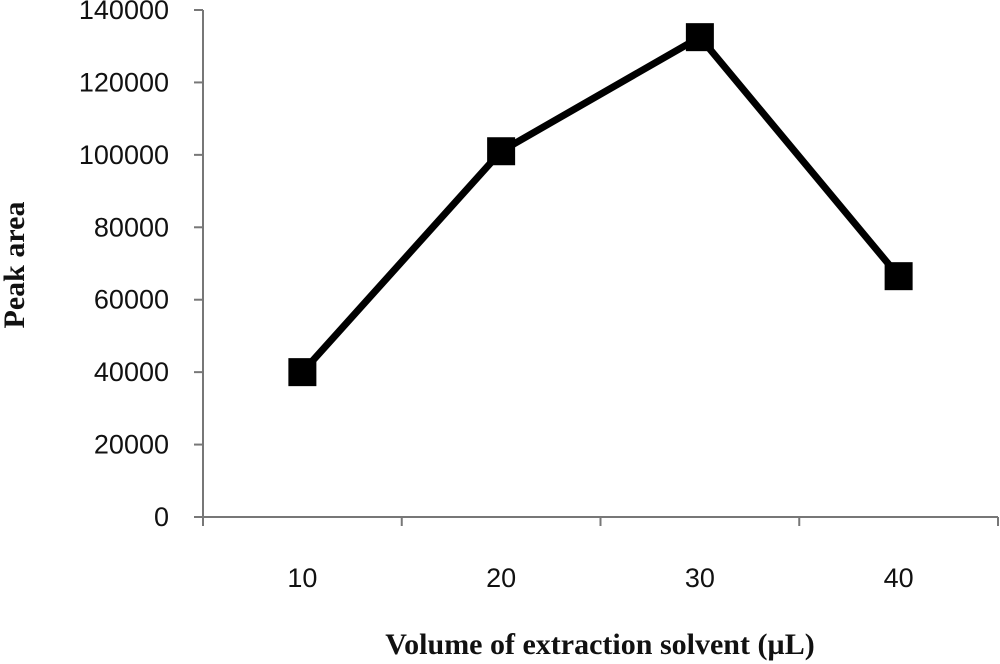  What do you see at coordinates (600, 578) in the screenshot?
I see `x-tick-labels: 10 20 30 40` at bounding box center [600, 578].